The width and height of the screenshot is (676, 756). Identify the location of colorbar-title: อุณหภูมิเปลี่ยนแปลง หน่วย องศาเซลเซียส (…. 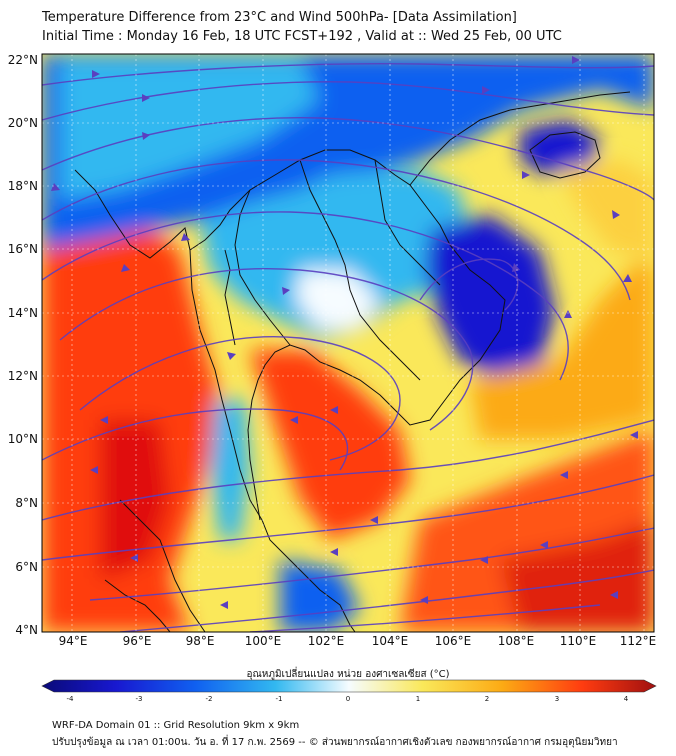
(347, 673).